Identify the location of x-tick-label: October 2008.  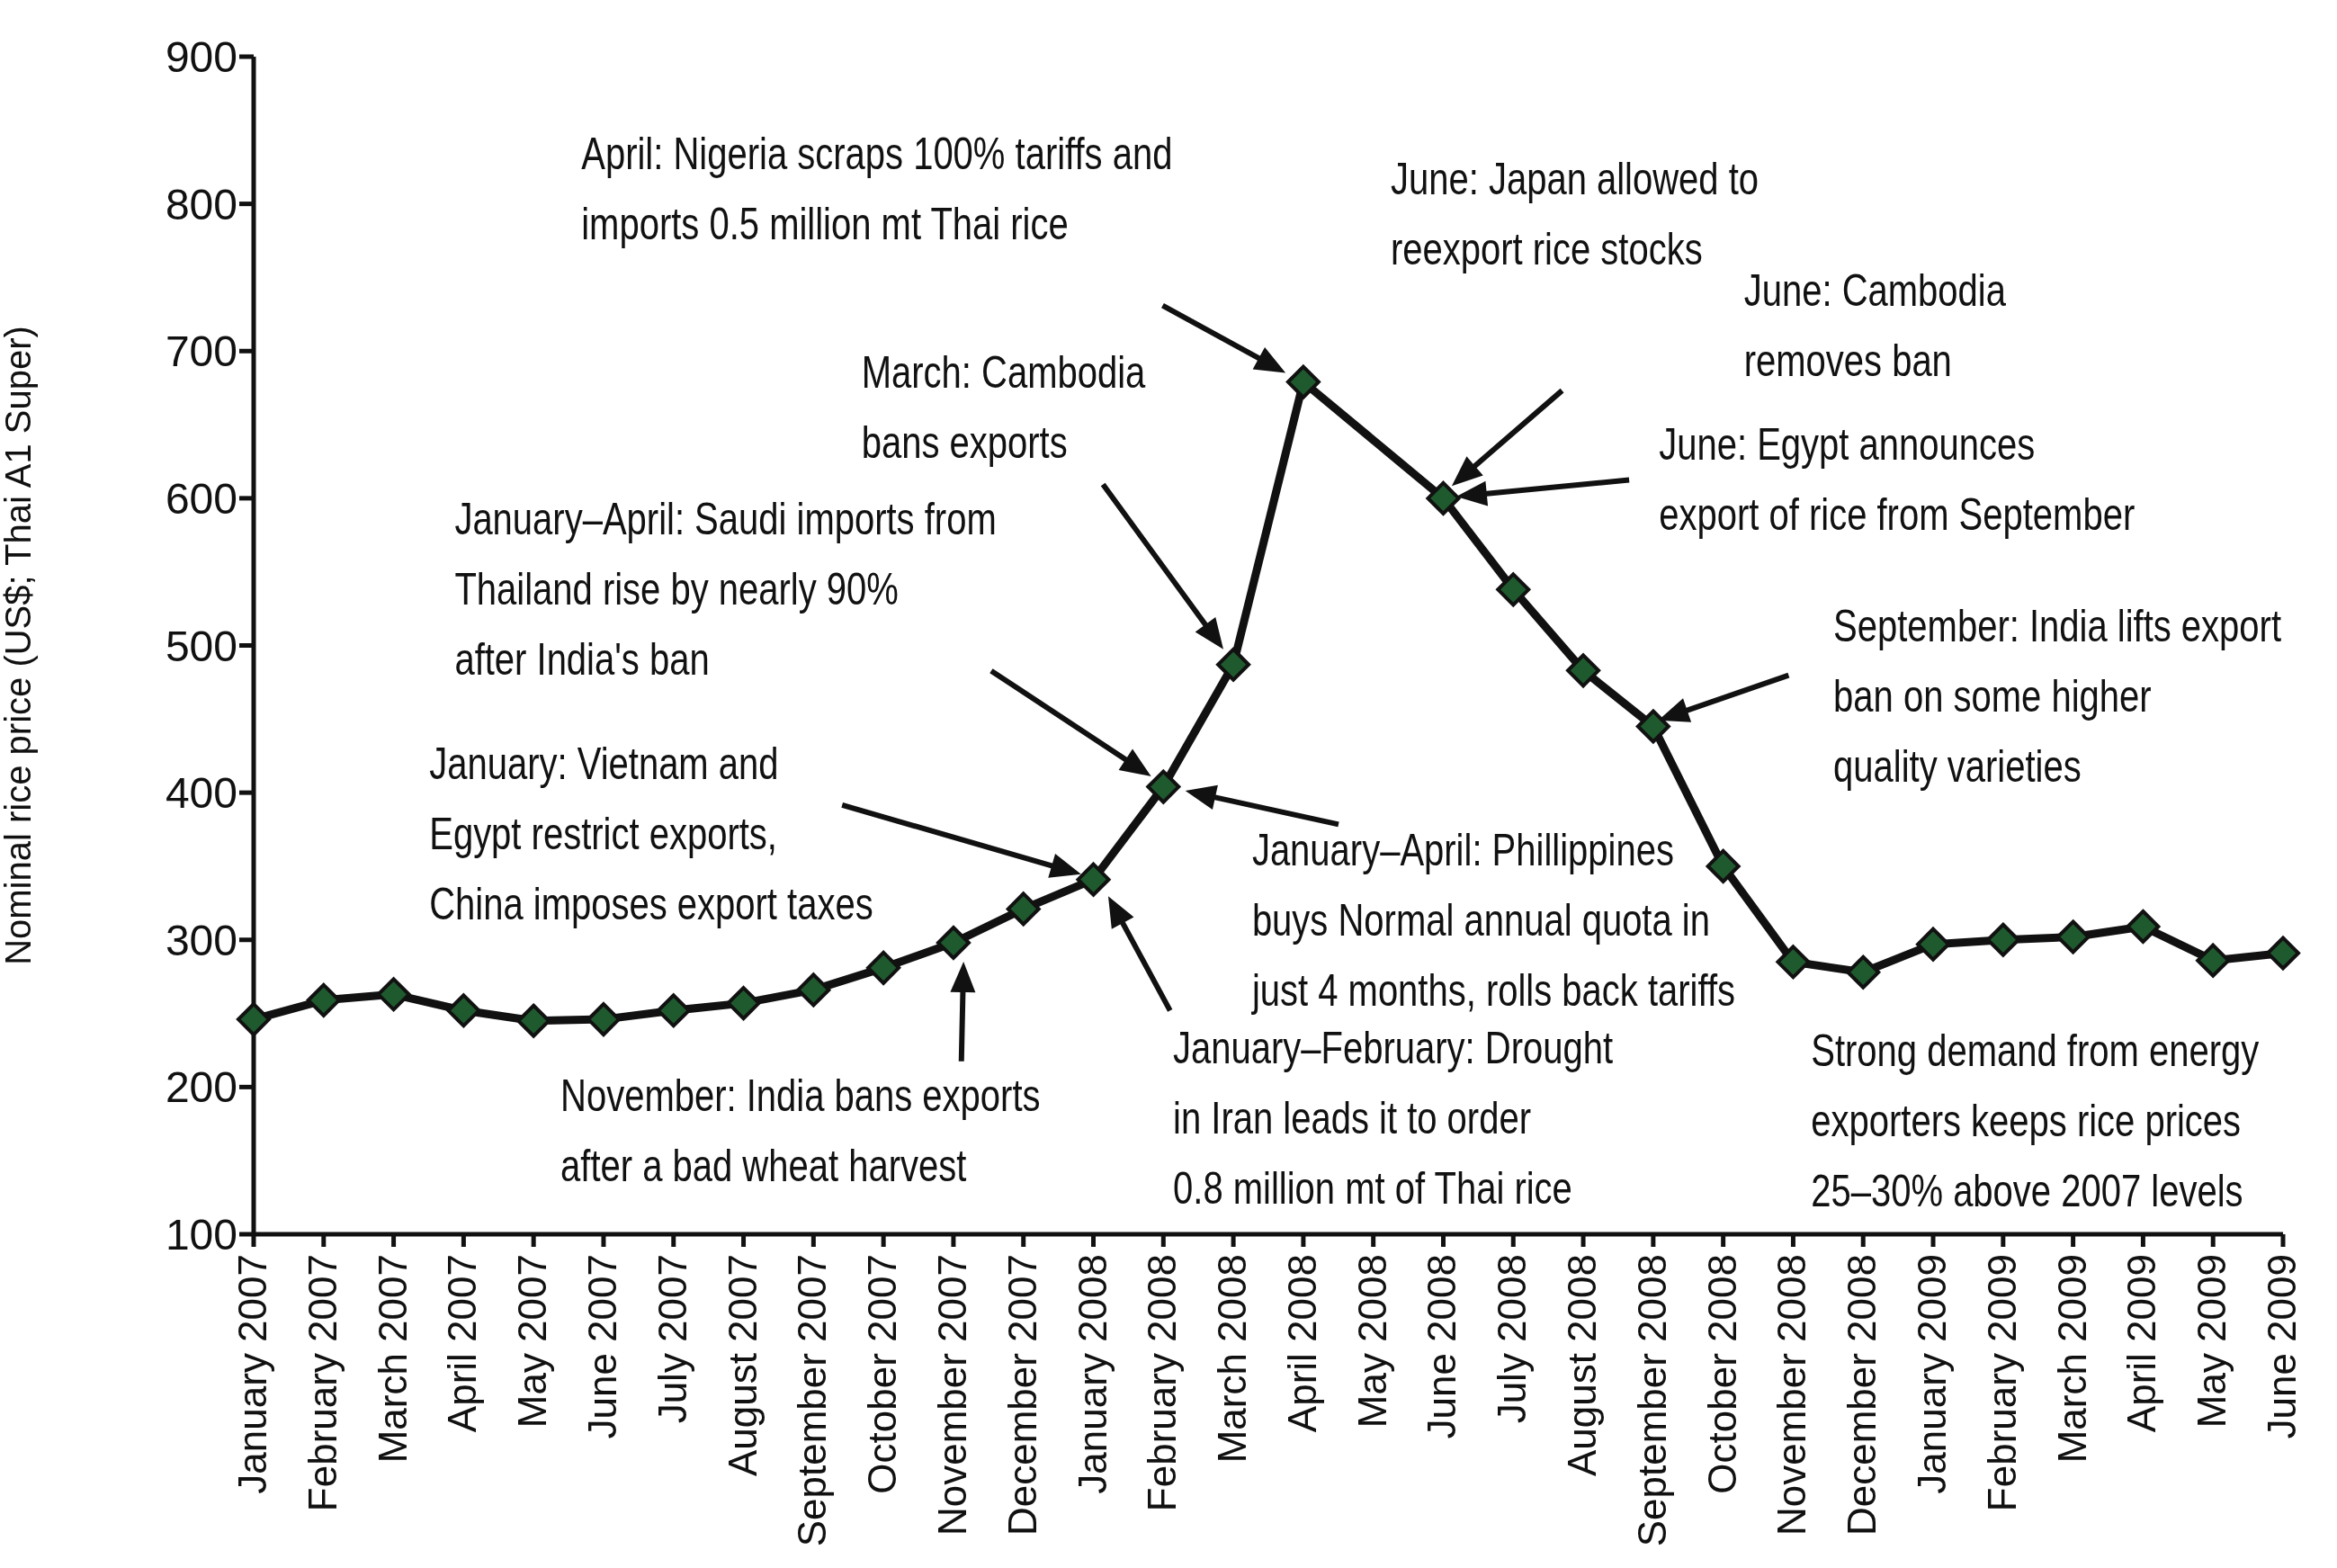
(1721, 1374).